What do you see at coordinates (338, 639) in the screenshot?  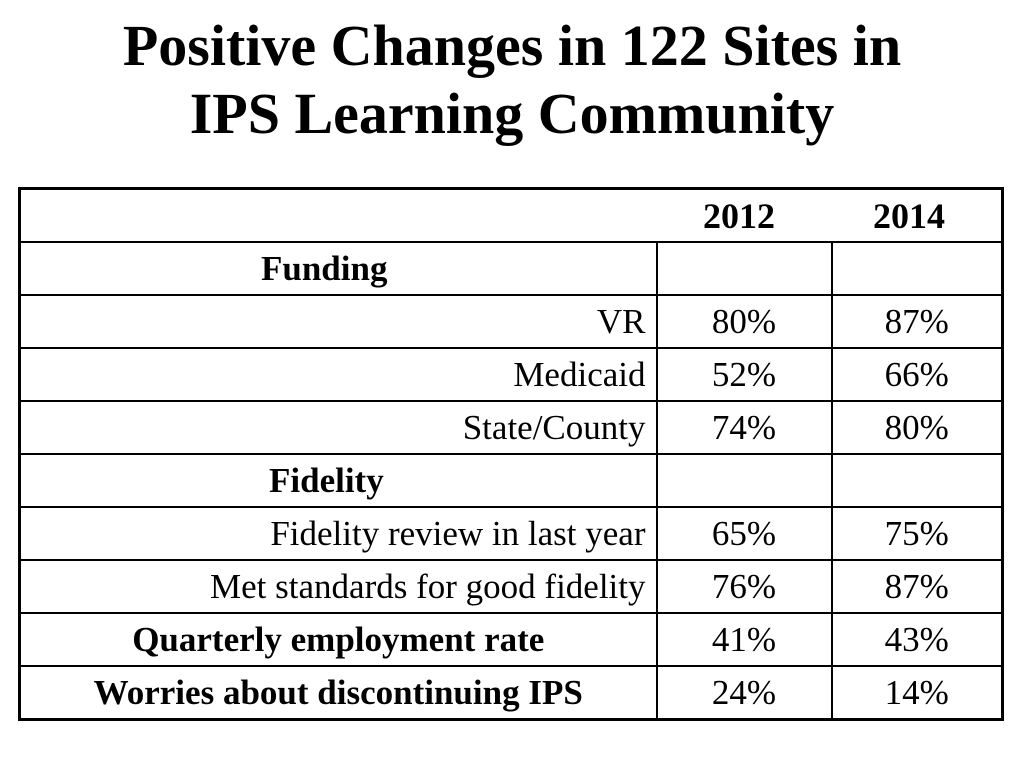 I see `row-label-bold: Quarterly employment rate` at bounding box center [338, 639].